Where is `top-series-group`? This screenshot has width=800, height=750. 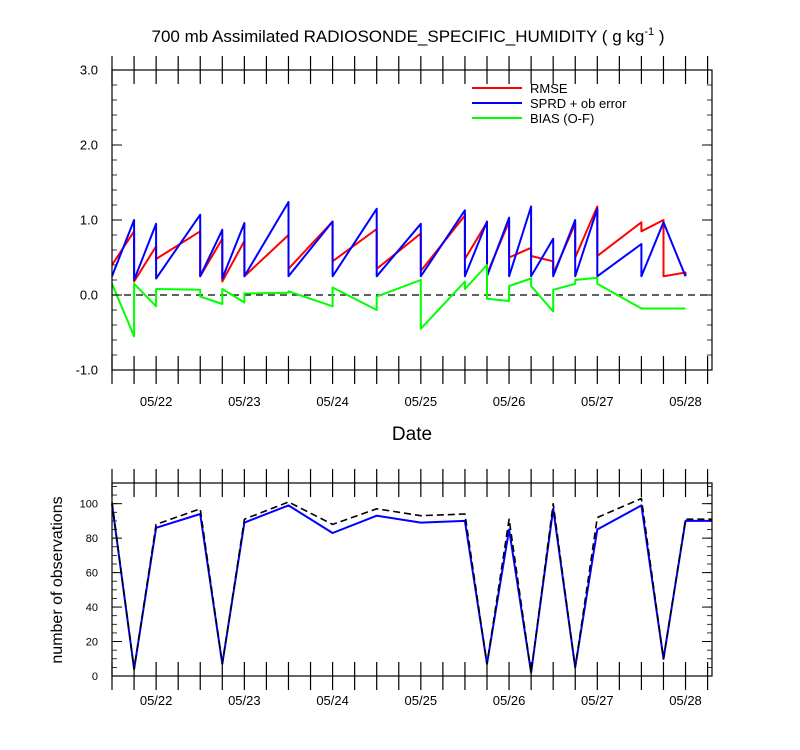
top-series-group is located at coordinates (399, 269).